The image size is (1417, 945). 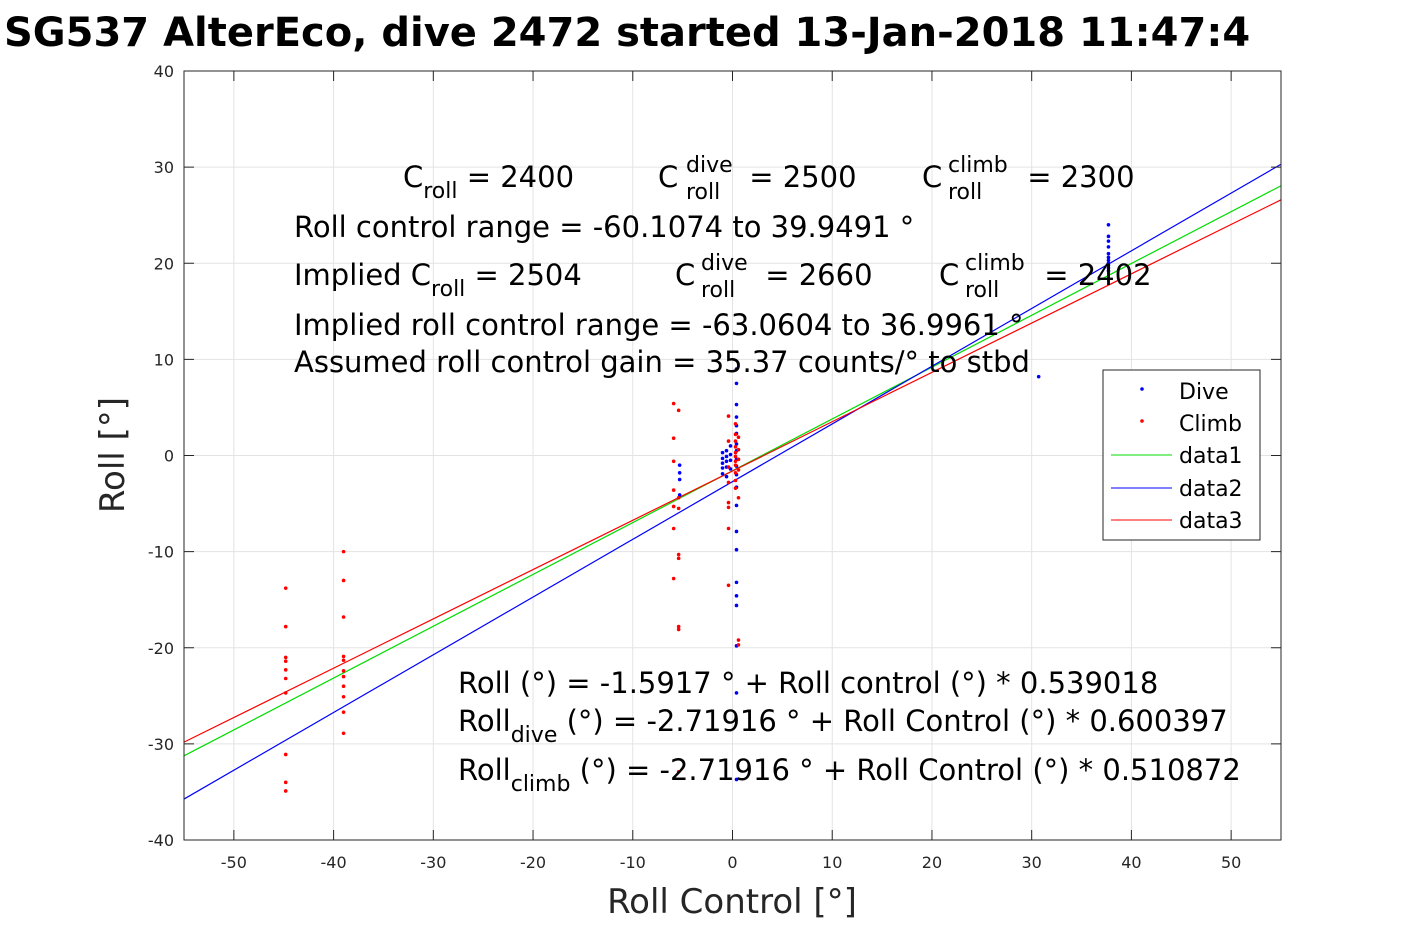 What do you see at coordinates (161, 552) in the screenshot?
I see `y-tick-label: -10` at bounding box center [161, 552].